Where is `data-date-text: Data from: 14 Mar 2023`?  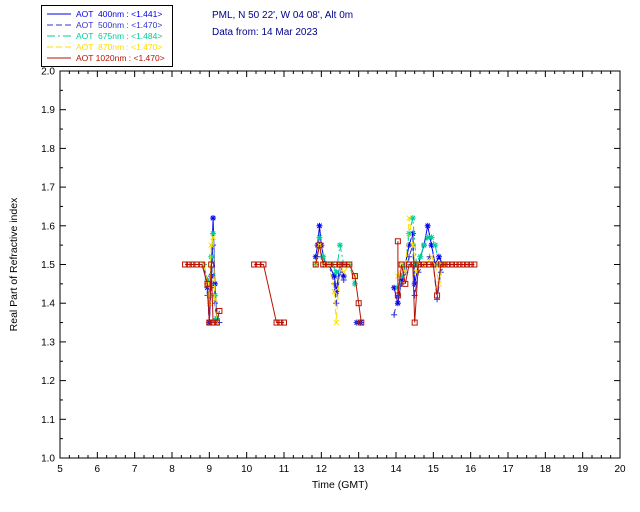
data-date-text: Data from: 14 Mar 2023 is located at coordinates (265, 32).